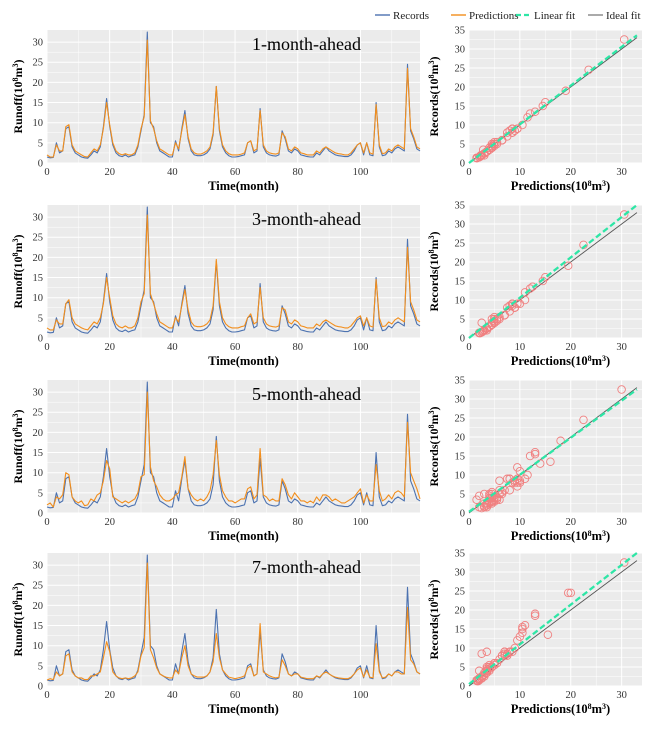 This screenshot has height=744, width=656. Describe the element at coordinates (18, 96) in the screenshot. I see `y-axis-label: Runoff(108m3)` at that location.